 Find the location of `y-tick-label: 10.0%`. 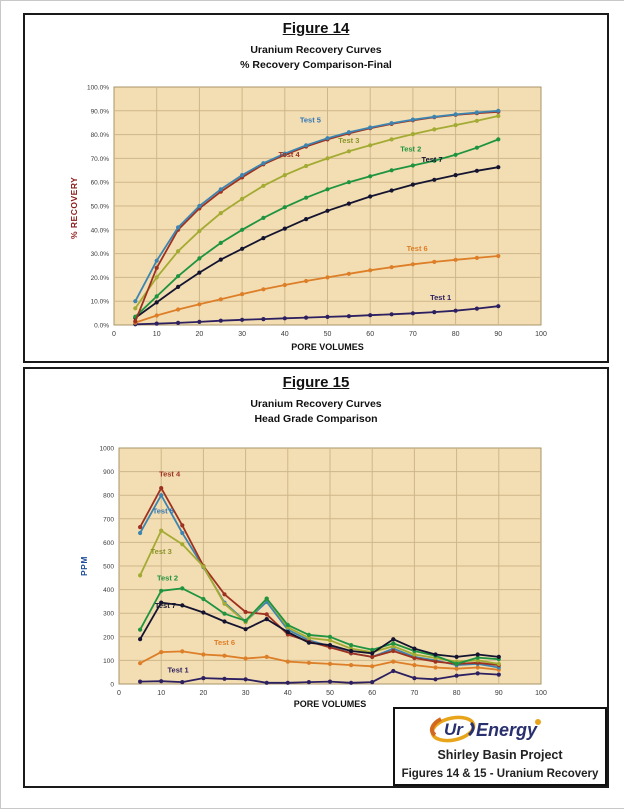

y-tick-label: 10.0% is located at coordinates (100, 302).